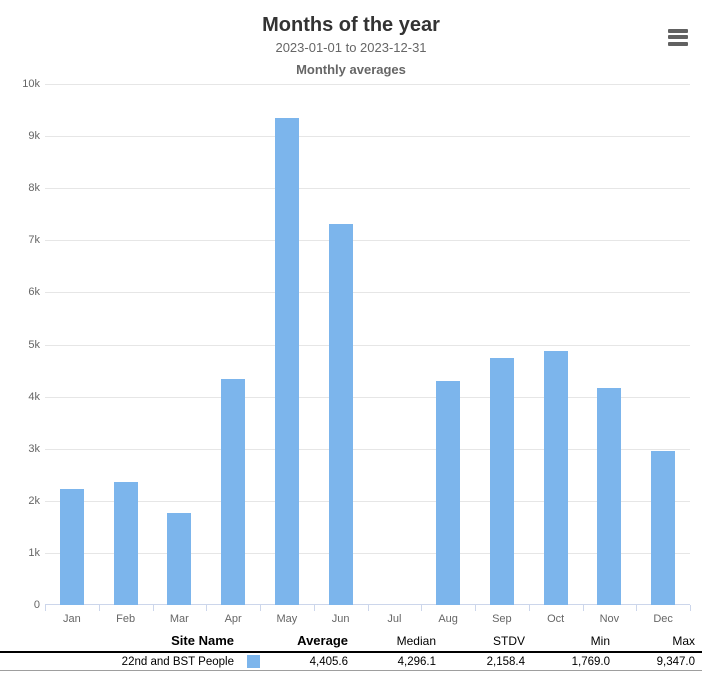  Describe the element at coordinates (286, 361) in the screenshot. I see `bar-may` at that location.